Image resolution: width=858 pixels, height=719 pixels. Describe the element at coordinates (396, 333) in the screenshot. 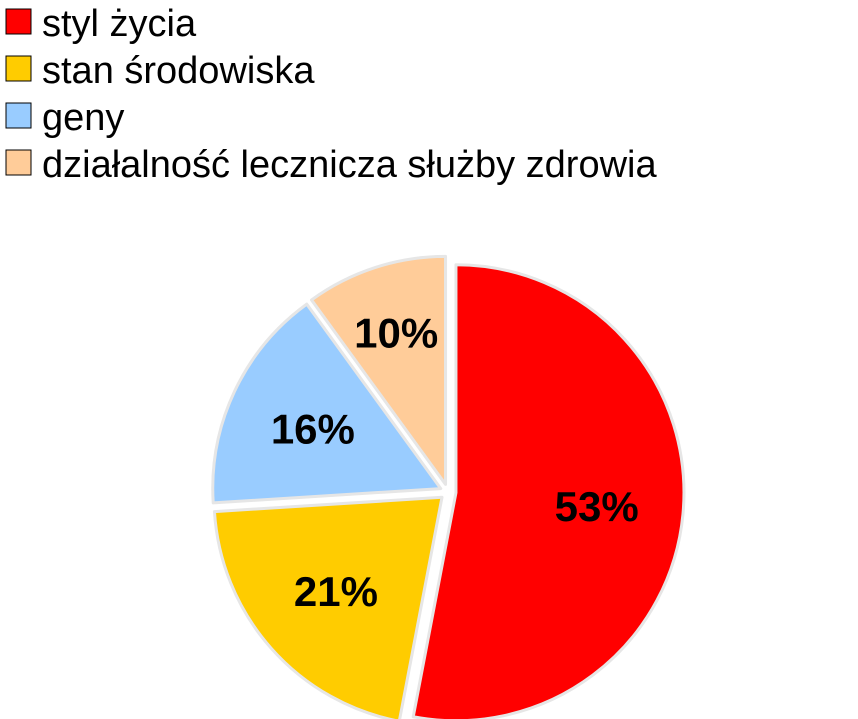

I see `data-label-4: 10%` at that location.